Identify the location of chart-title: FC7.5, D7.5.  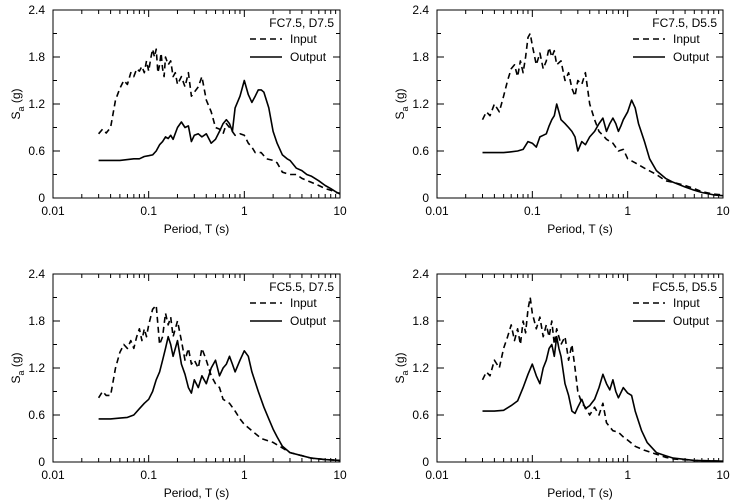
(301, 23).